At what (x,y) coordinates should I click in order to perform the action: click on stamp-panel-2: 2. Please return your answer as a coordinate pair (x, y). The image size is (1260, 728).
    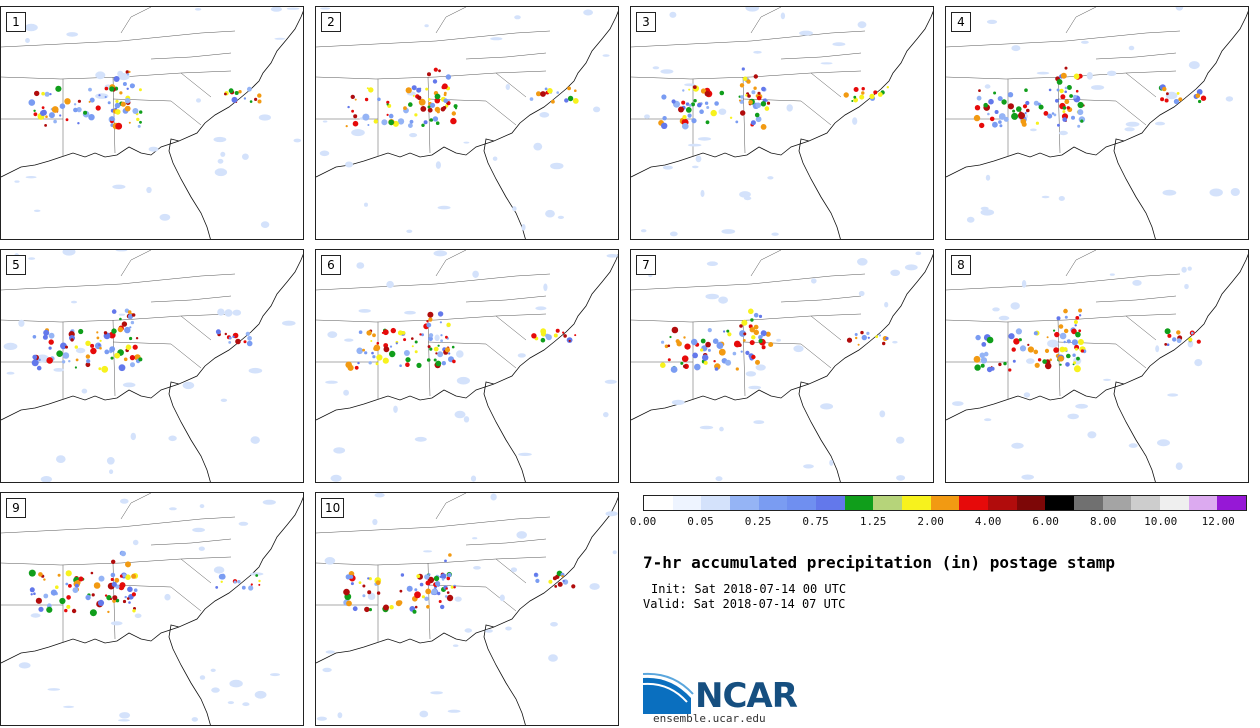
    Looking at the image, I should click on (467, 123).